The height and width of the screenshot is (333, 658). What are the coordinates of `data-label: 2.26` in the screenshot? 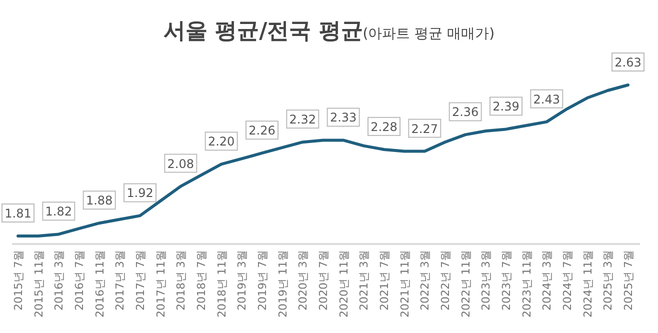 It's located at (262, 131).